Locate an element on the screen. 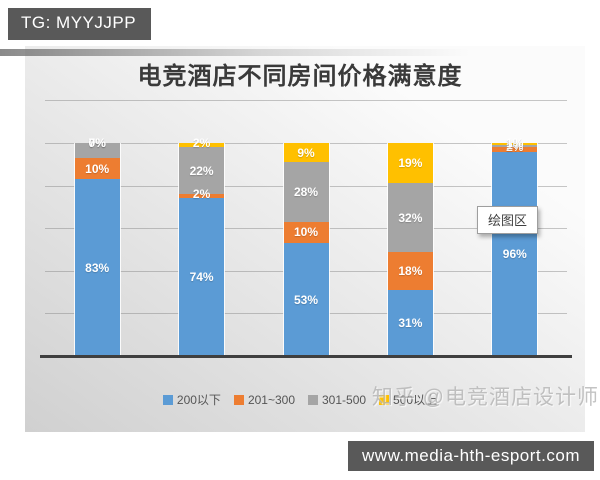  legend-item: 301-500 is located at coordinates (337, 400).